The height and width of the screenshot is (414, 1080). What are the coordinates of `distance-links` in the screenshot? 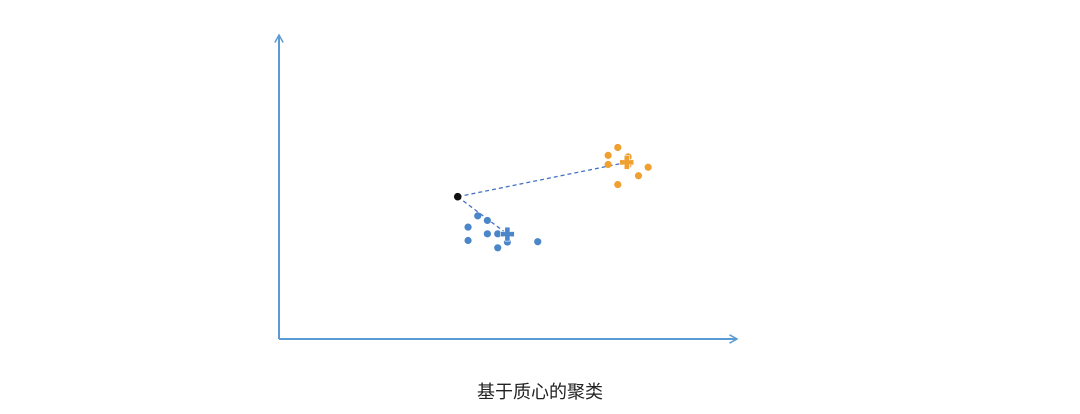 It's located at (542, 198).